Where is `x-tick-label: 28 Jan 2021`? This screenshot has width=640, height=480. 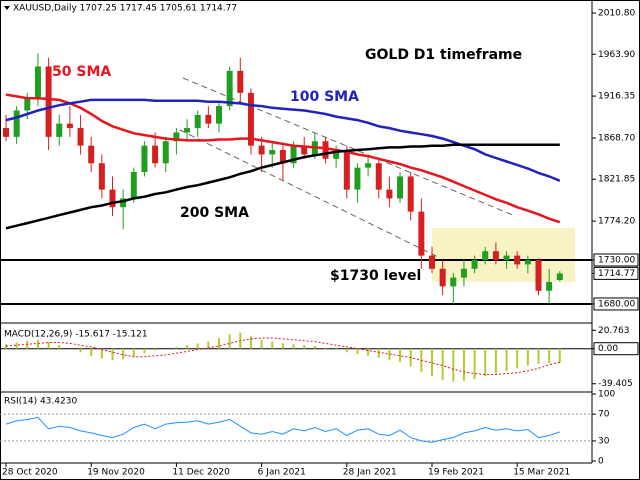 x-tick-label: 28 Jan 2021 is located at coordinates (370, 473).